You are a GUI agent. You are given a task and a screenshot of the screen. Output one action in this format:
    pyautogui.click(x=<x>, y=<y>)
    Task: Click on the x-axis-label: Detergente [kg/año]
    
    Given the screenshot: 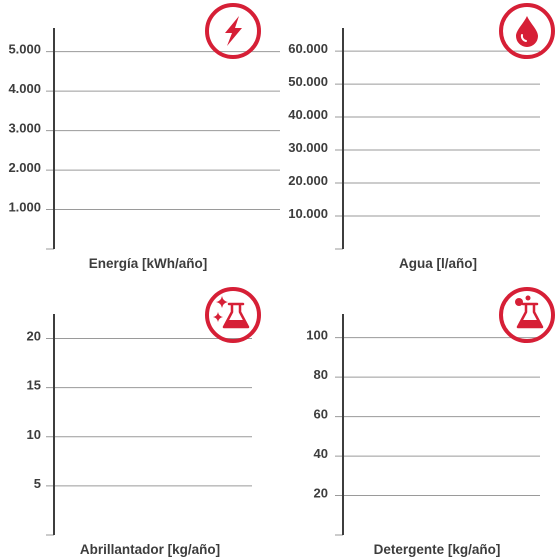 What is the action you would take?
    pyautogui.click(x=437, y=549)
    